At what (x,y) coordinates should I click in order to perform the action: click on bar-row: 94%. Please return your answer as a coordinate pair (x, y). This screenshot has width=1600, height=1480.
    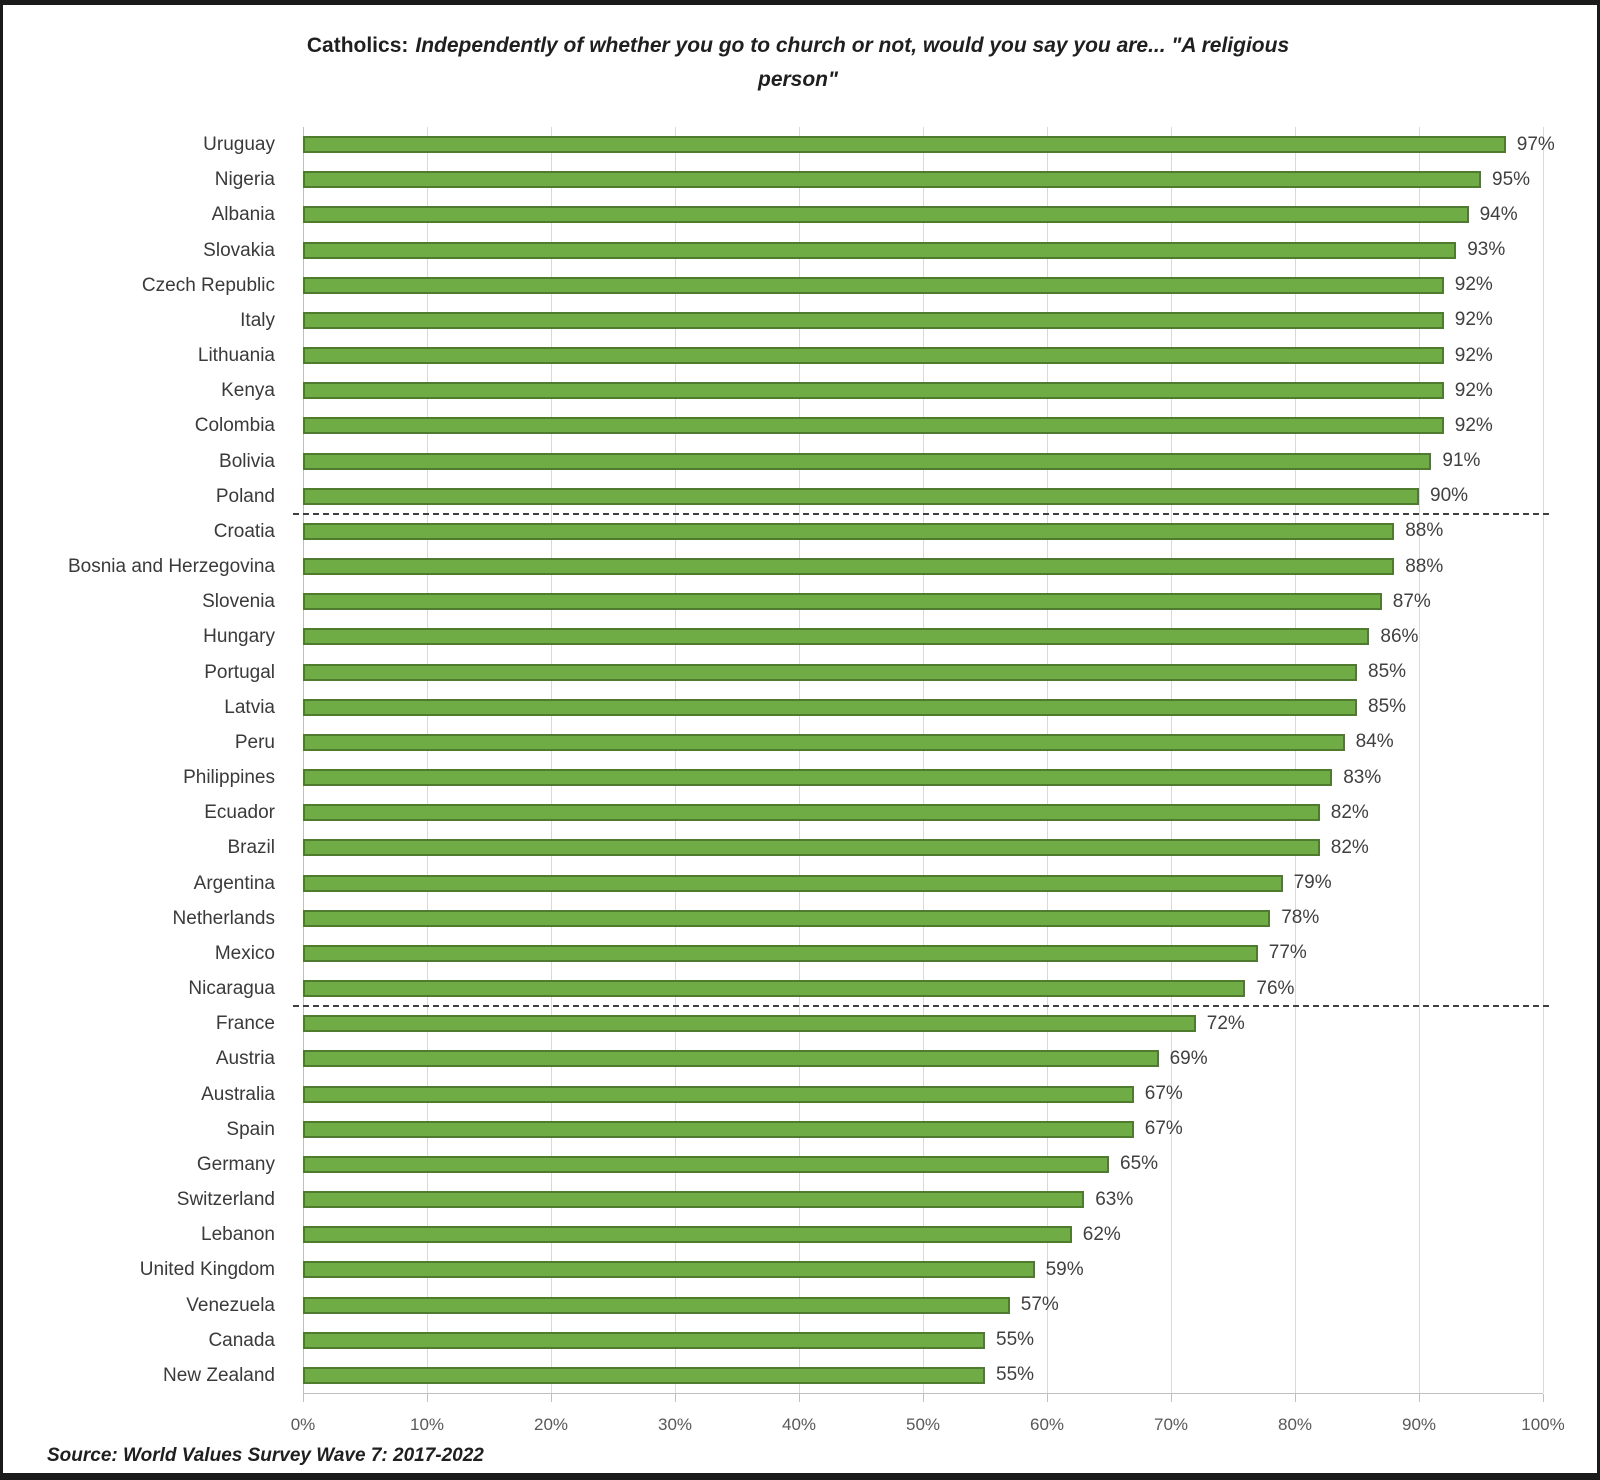
    Looking at the image, I should click on (923, 214).